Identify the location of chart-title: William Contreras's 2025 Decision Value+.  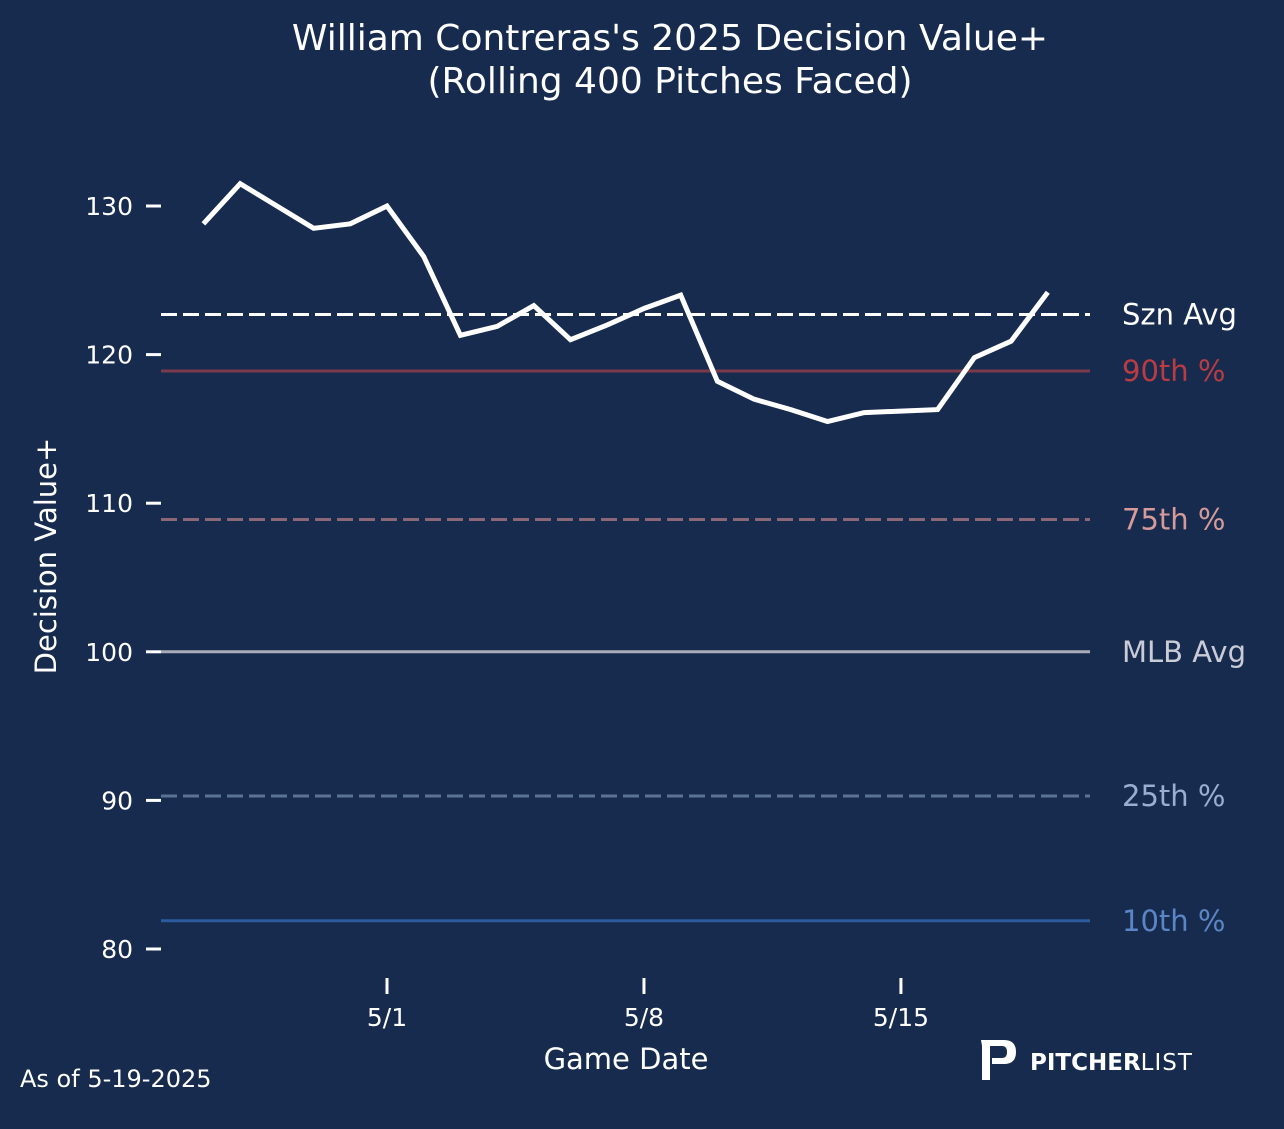
(670, 38).